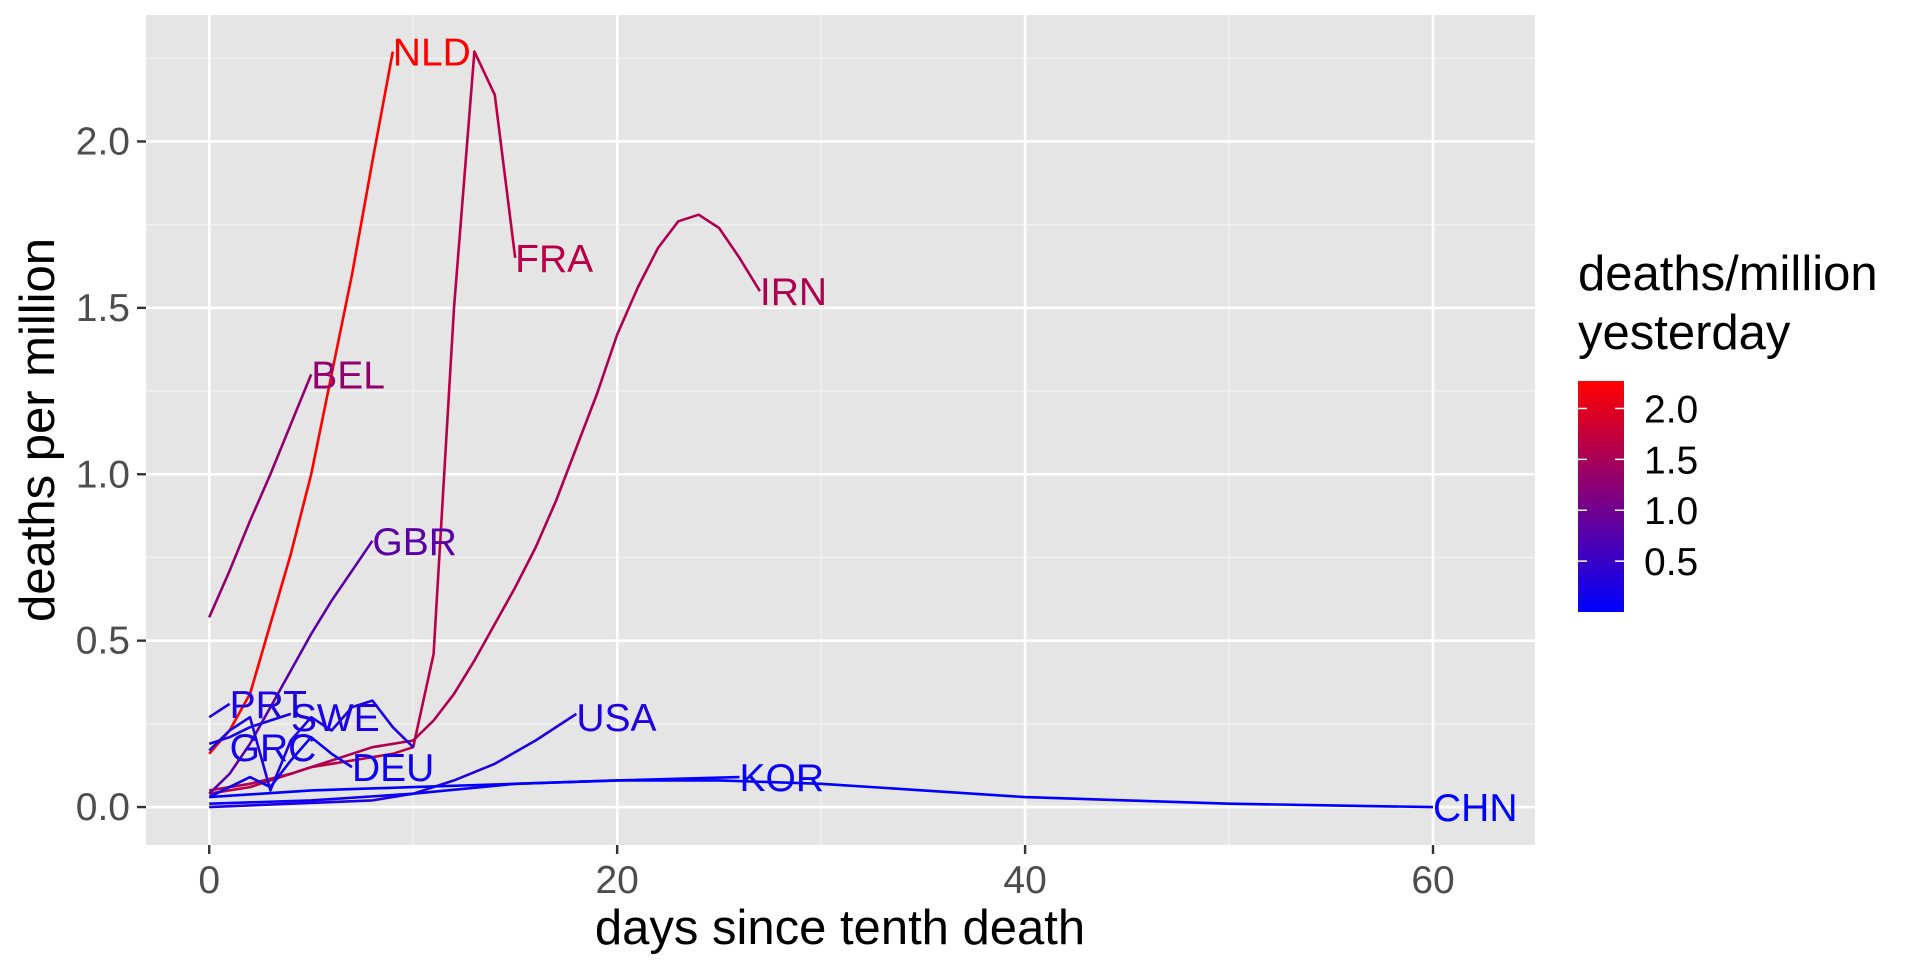 The width and height of the screenshot is (1920, 960). What do you see at coordinates (1671, 511) in the screenshot?
I see `legend-label: 1.0` at bounding box center [1671, 511].